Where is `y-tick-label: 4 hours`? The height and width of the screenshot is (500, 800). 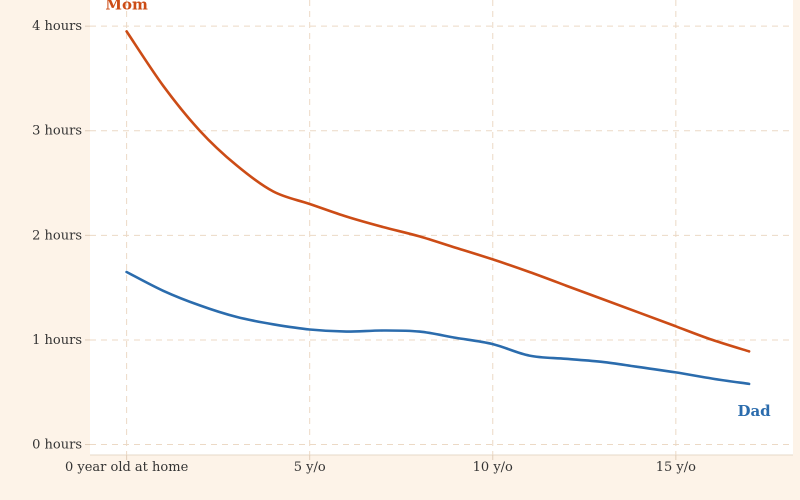 y-tick-label: 4 hours is located at coordinates (57, 26).